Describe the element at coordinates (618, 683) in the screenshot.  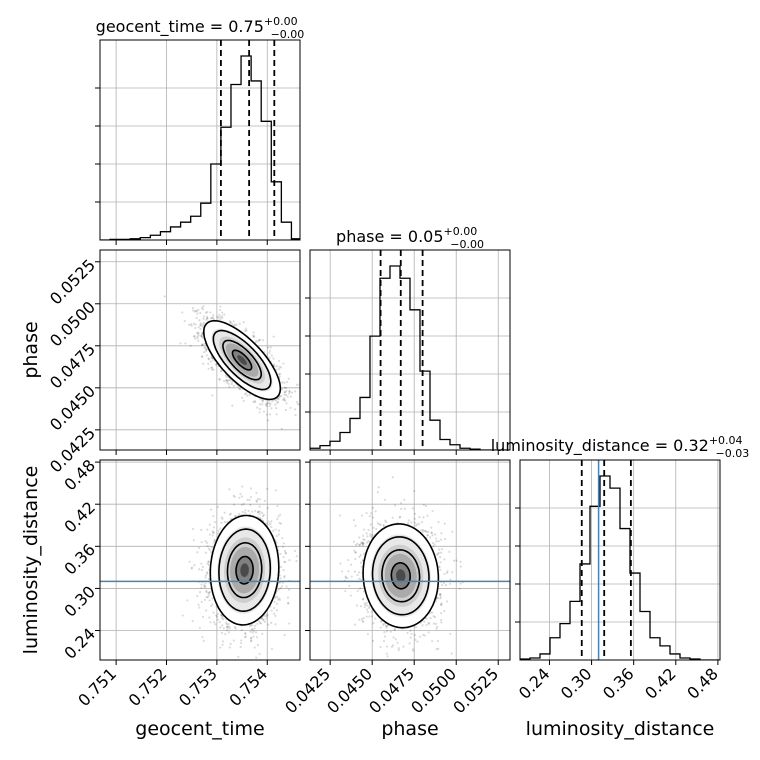
I see `x-tick-label-luminosity_distance-2: 0.36` at that location.